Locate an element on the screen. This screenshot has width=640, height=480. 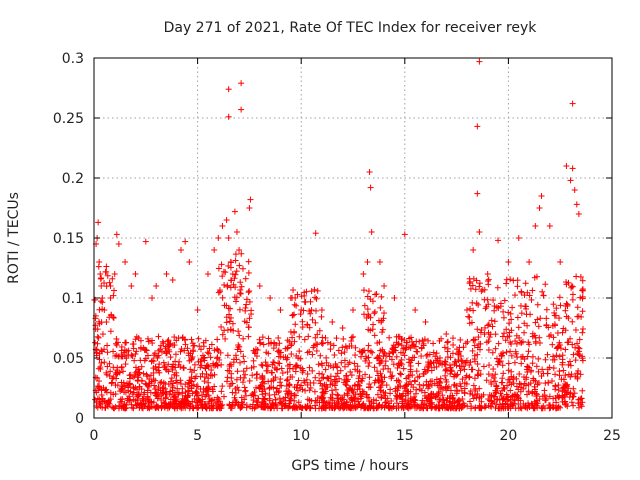
x-tick-label: 25 is located at coordinates (612, 436).